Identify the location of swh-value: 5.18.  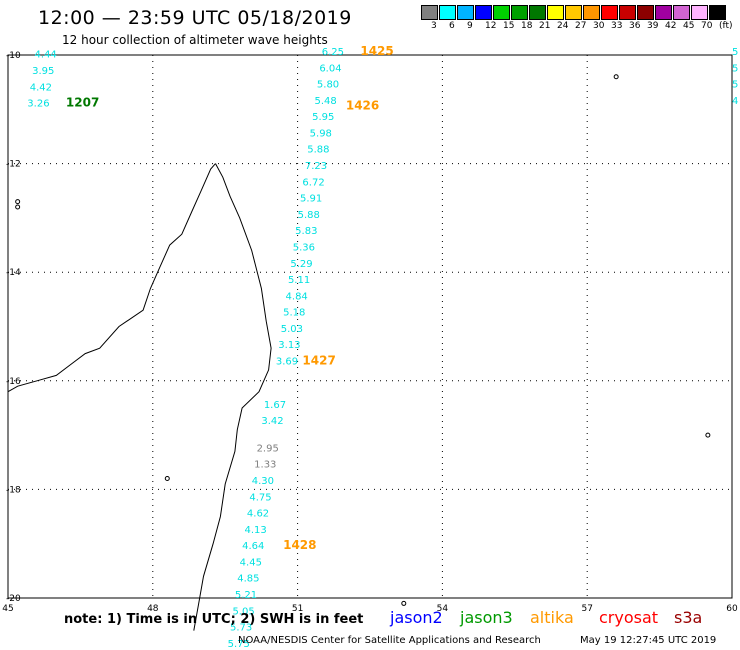
(294, 313).